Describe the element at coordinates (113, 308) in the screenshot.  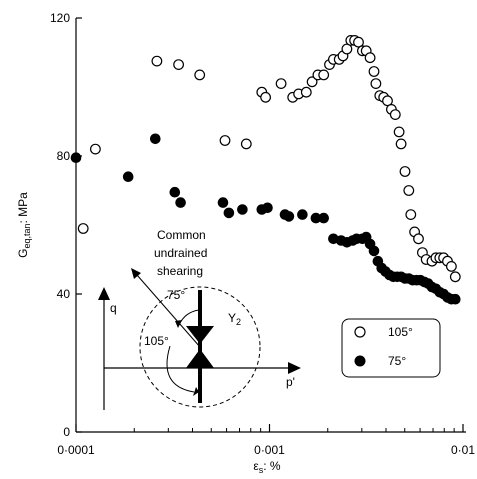
I see `inset-q-label: q` at that location.